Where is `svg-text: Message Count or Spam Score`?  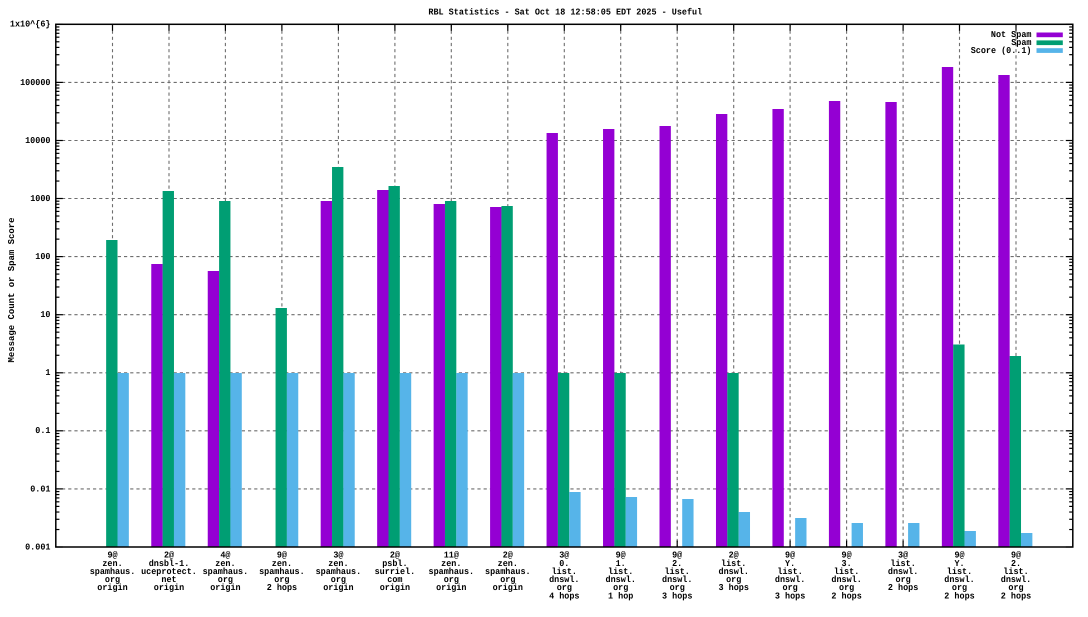 svg-text: Message Count or Spam Score is located at coordinates (12, 290).